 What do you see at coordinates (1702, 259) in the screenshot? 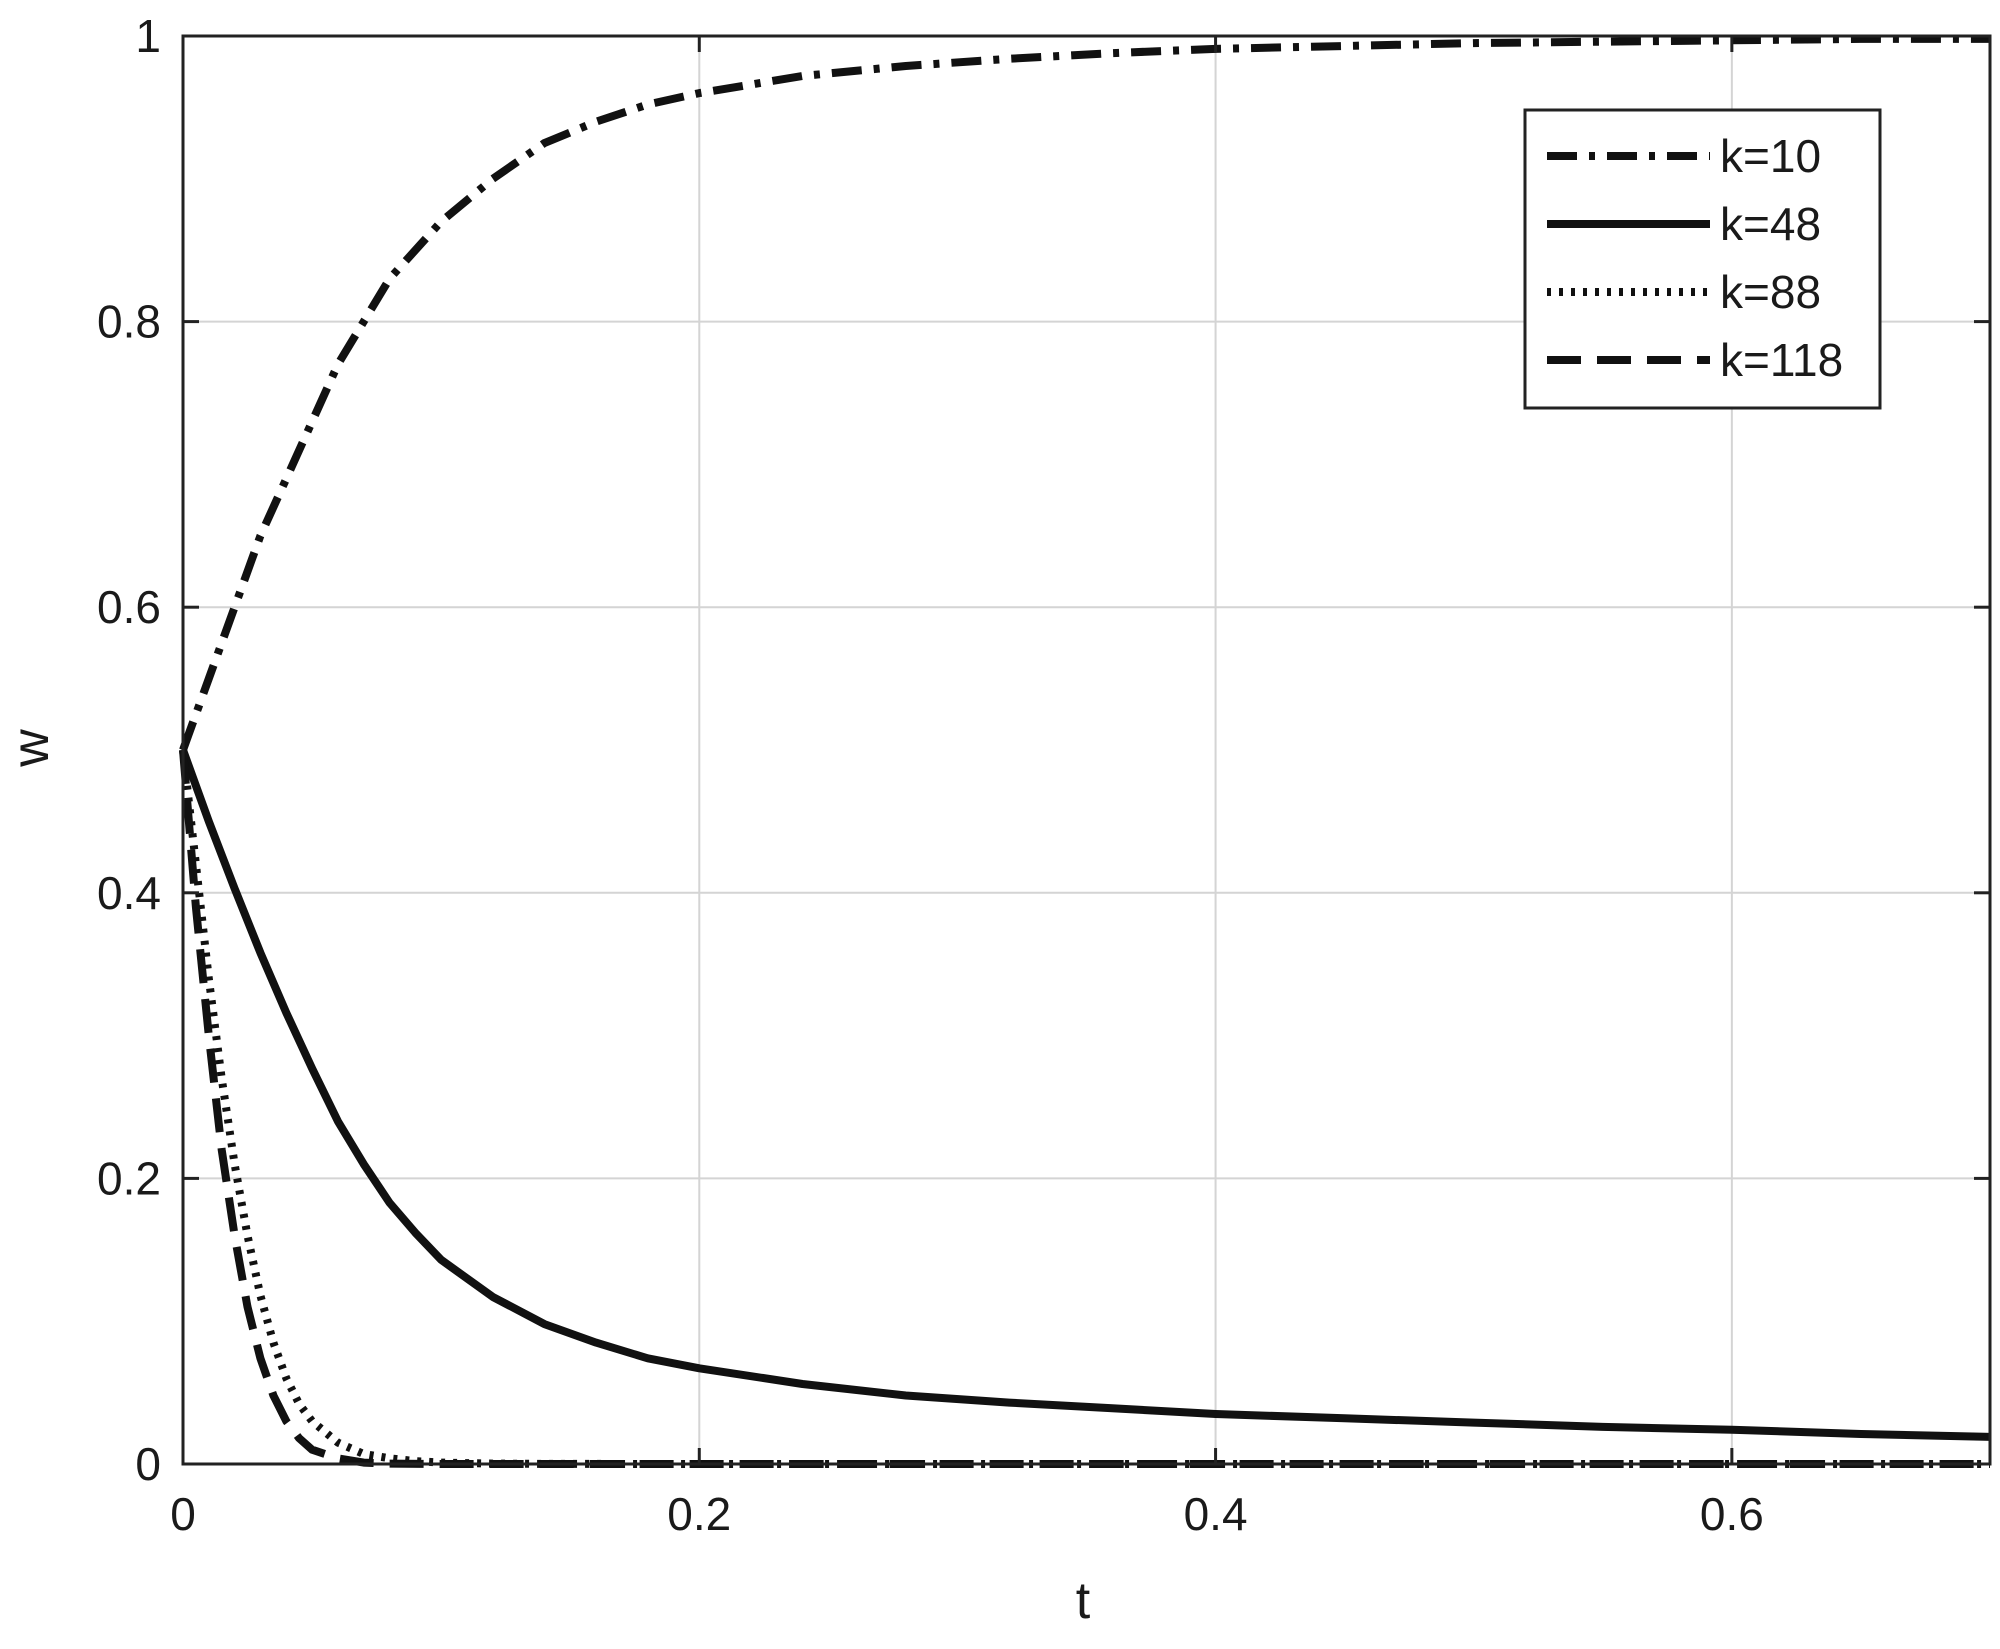
I see `legend: k=10 k=48 k=88 k=118` at bounding box center [1702, 259].